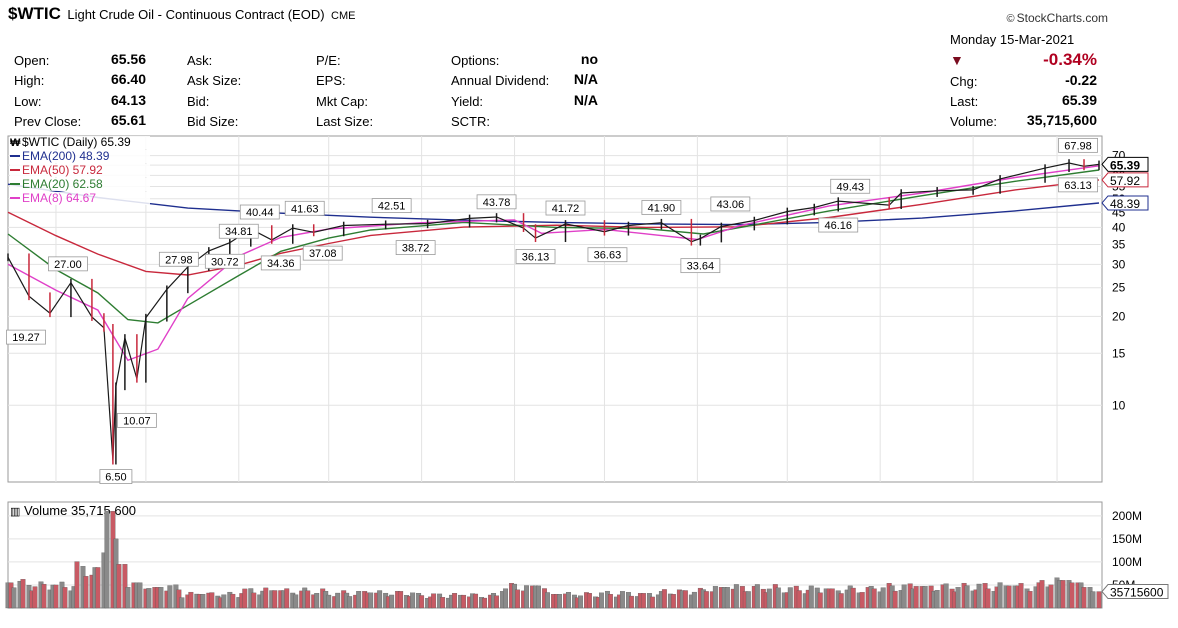  What do you see at coordinates (536, 257) in the screenshot?
I see `price-annotation: 36.13` at bounding box center [536, 257].